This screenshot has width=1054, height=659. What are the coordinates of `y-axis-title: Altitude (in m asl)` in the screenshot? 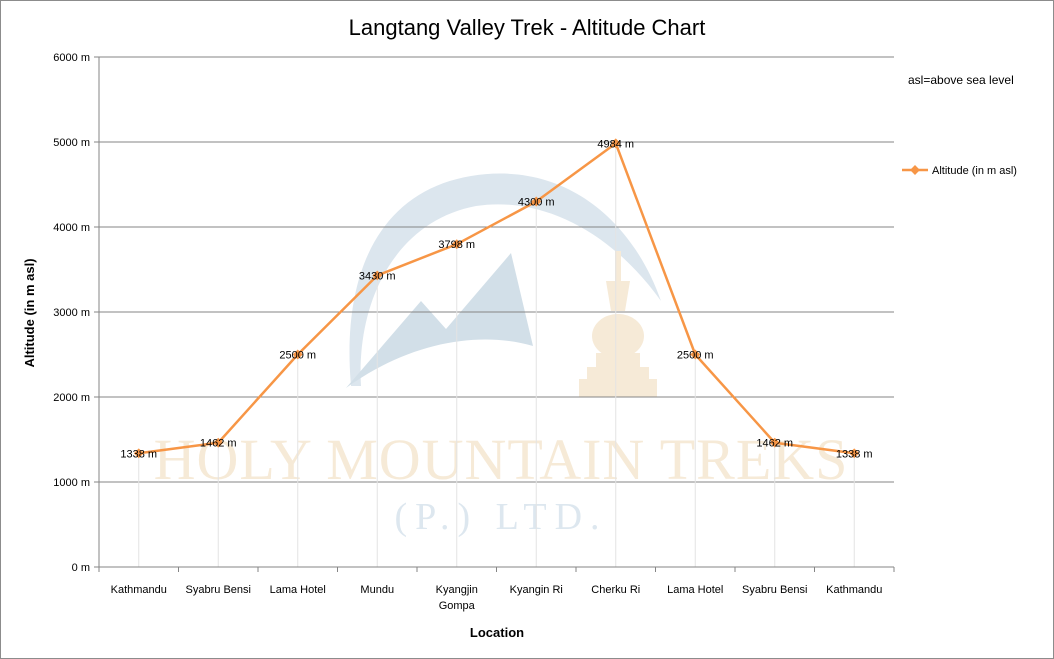 It's located at (29, 312).